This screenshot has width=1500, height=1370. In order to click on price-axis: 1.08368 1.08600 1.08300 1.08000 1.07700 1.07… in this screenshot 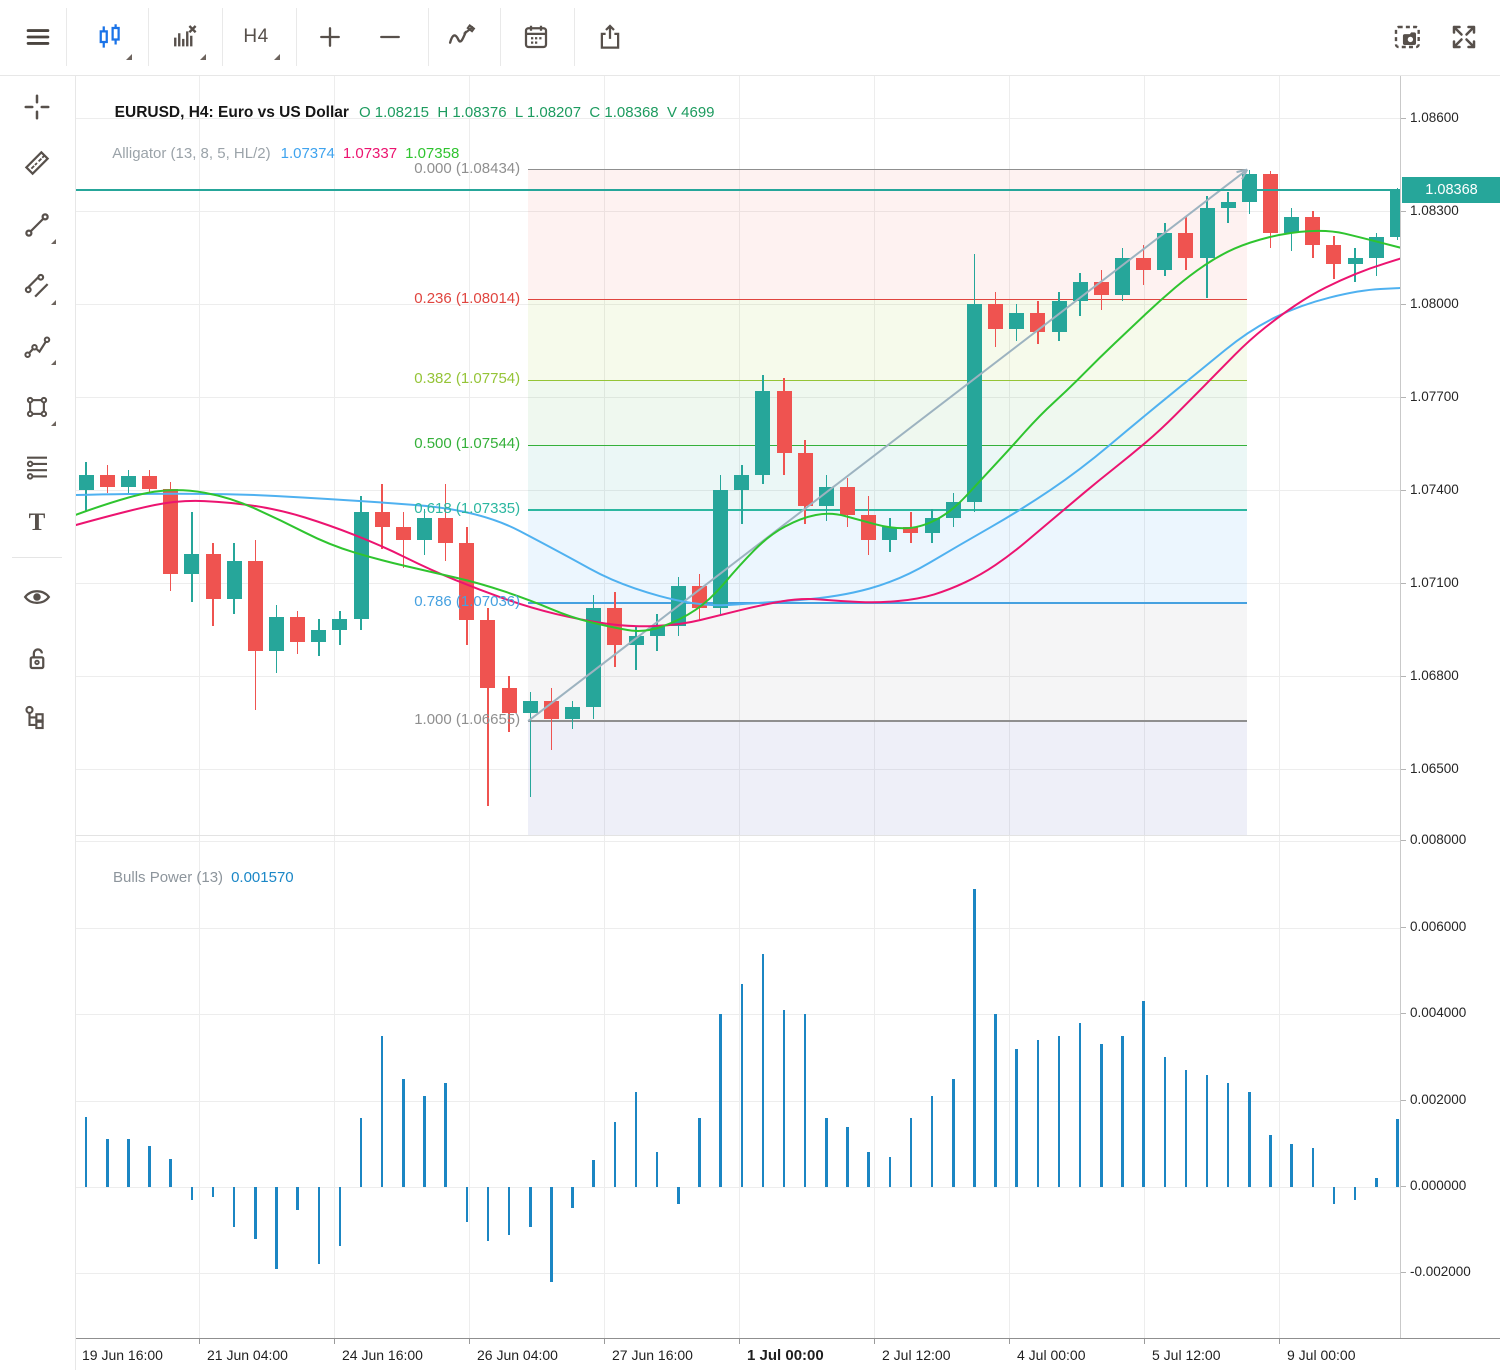, I will do `click(1450, 706)`.